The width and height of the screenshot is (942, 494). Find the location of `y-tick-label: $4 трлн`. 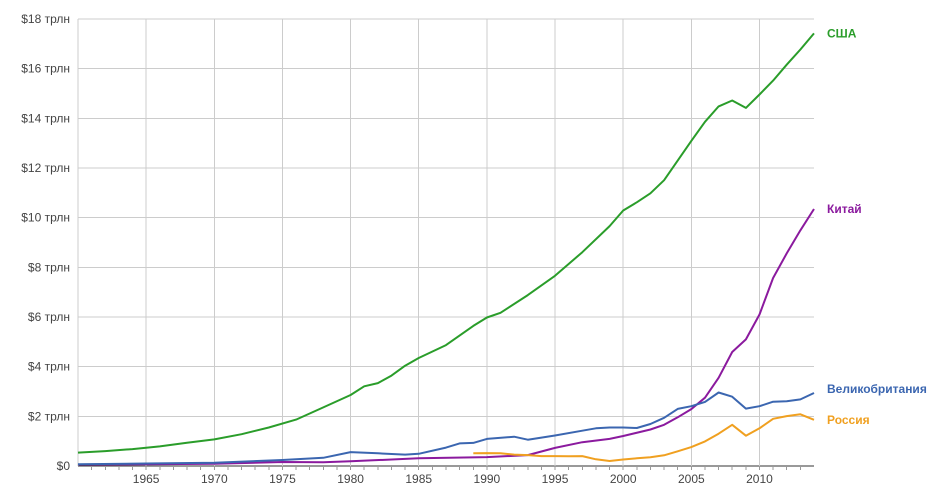

y-tick-label: $4 трлн is located at coordinates (49, 367).